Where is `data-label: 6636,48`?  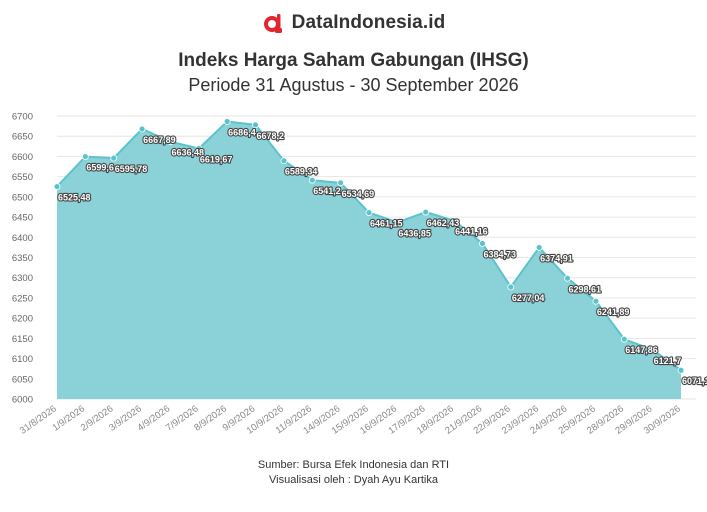 data-label: 6636,48 is located at coordinates (187, 153).